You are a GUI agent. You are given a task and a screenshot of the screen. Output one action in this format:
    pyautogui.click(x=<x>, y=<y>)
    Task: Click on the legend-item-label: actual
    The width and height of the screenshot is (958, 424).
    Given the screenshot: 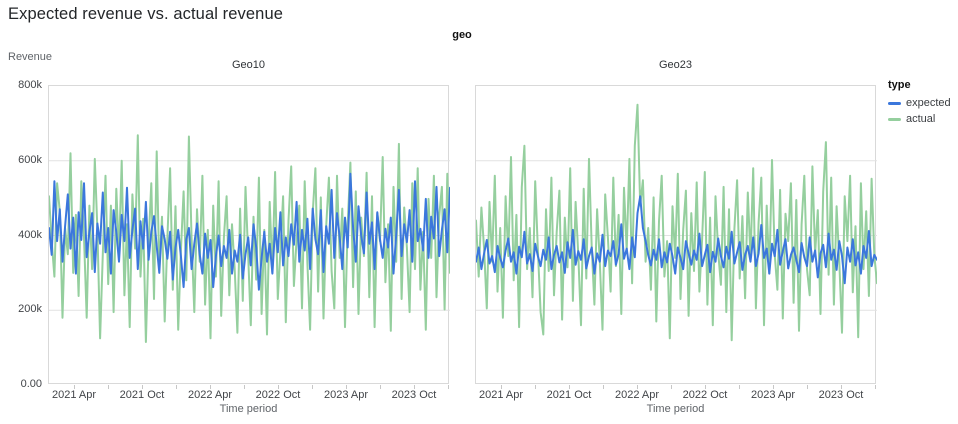 What is the action you would take?
    pyautogui.click(x=921, y=119)
    